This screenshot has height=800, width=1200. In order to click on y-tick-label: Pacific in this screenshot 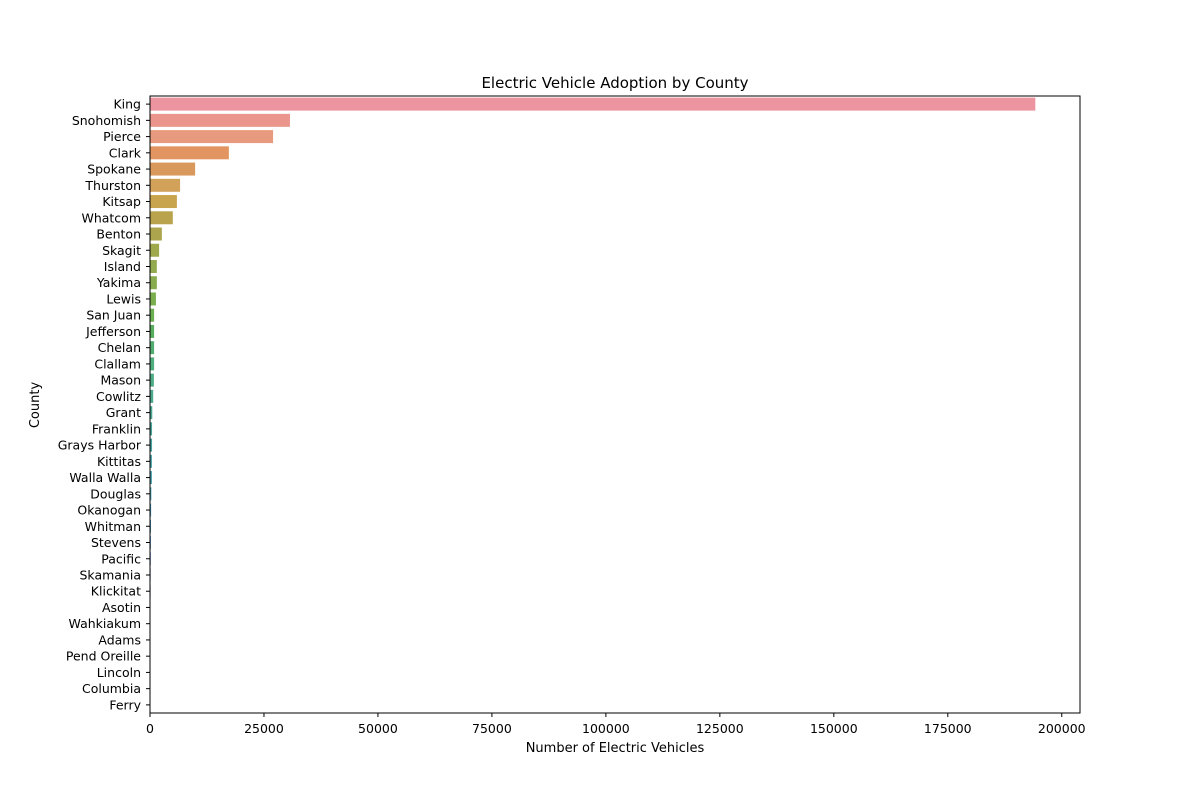, I will do `click(121, 558)`.